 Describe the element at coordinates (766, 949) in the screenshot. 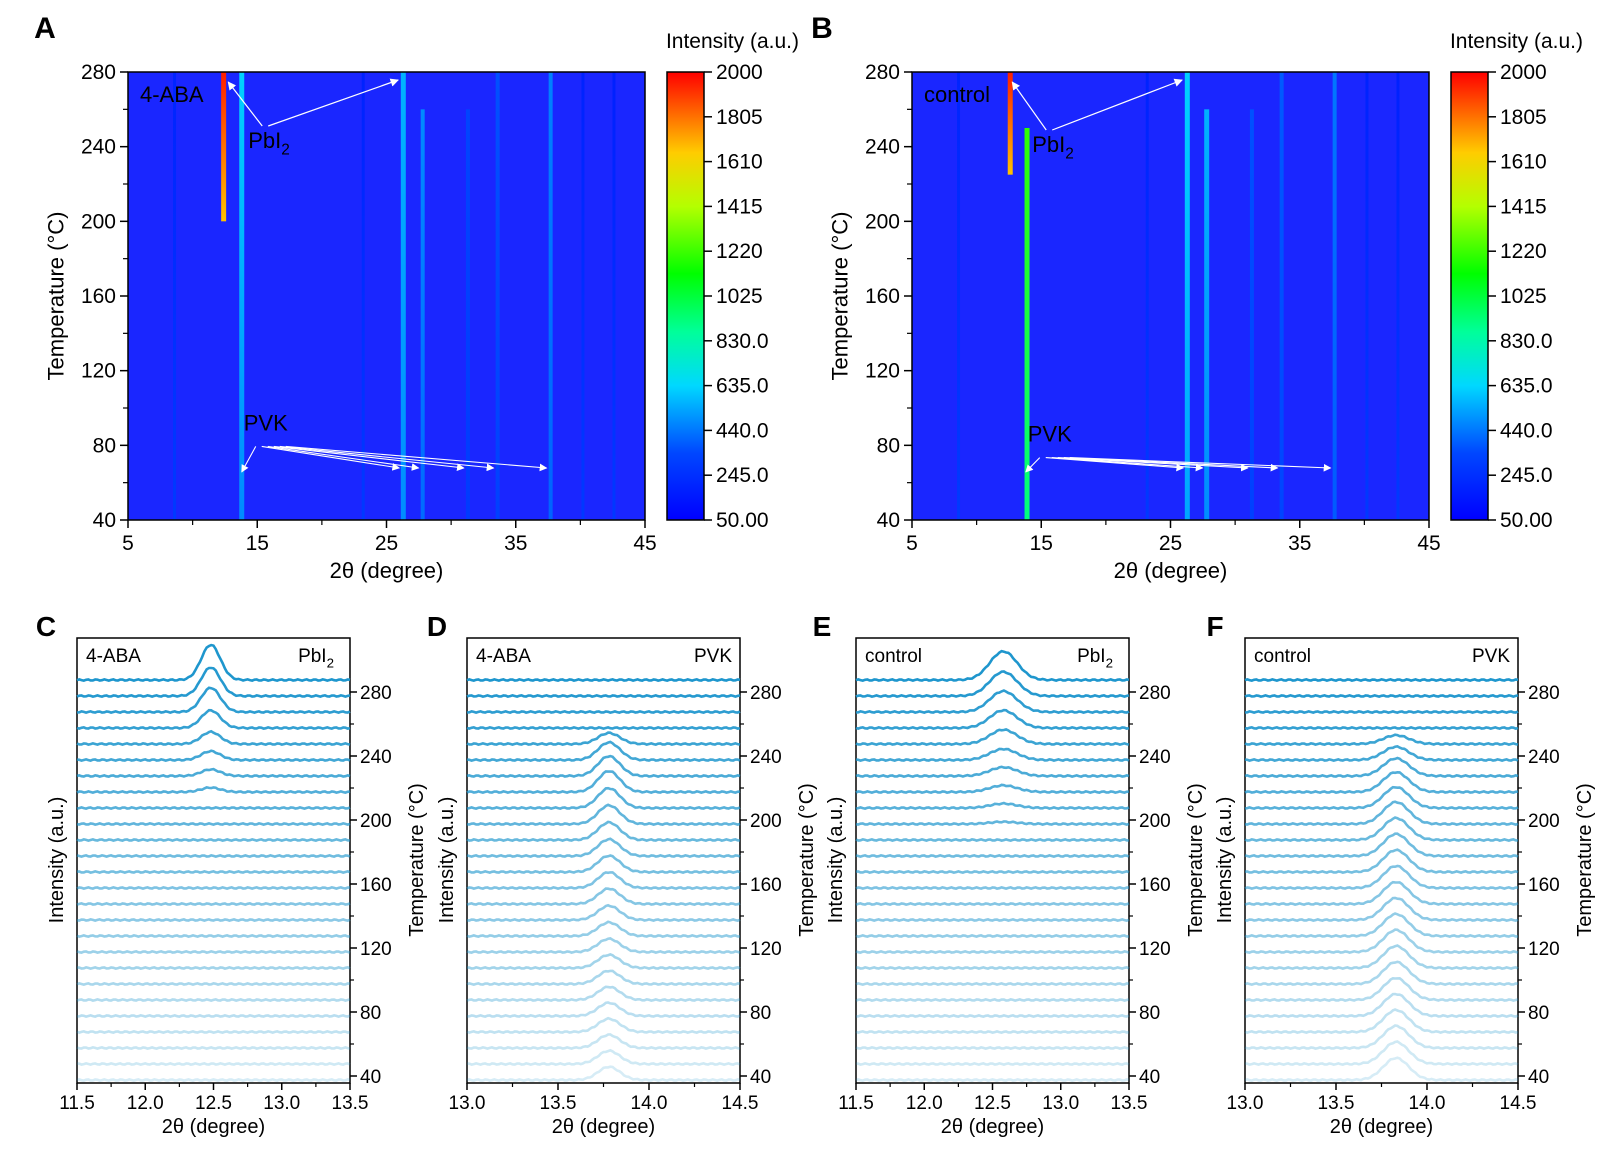

I see `temperature-tick-label: 120` at that location.